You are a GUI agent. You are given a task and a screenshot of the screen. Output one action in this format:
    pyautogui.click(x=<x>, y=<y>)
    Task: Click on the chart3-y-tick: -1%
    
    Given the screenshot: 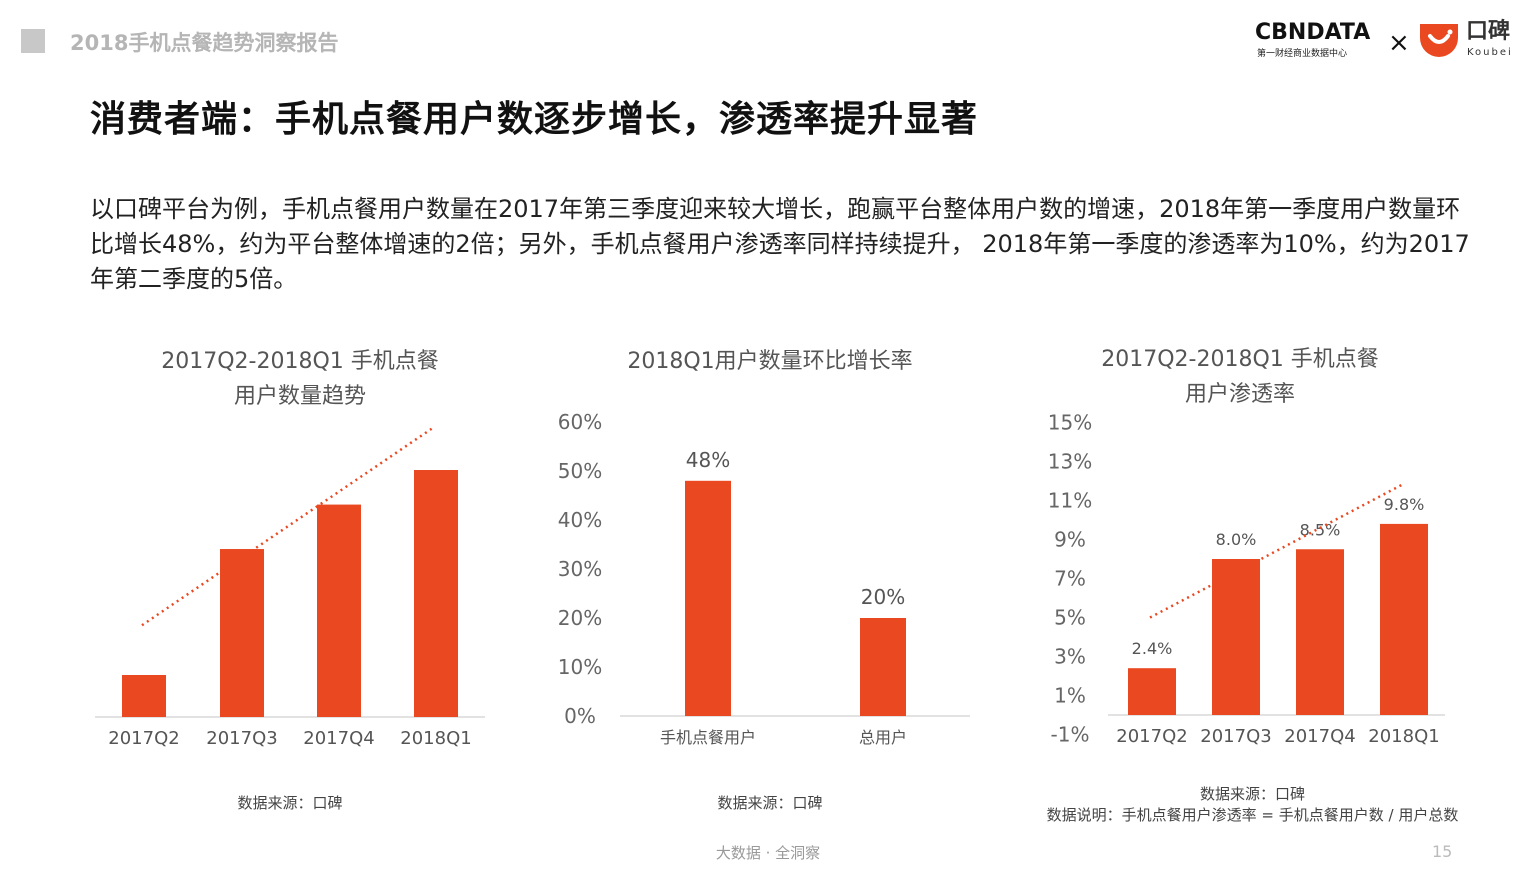 What is the action you would take?
    pyautogui.click(x=1070, y=735)
    